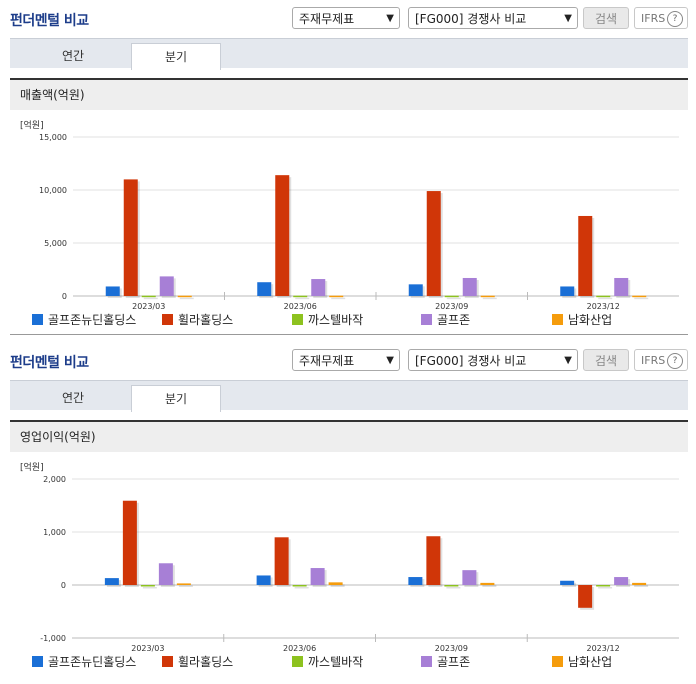 The height and width of the screenshot is (684, 696). I want to click on x-tick-label: 2023/03, so click(147, 648).